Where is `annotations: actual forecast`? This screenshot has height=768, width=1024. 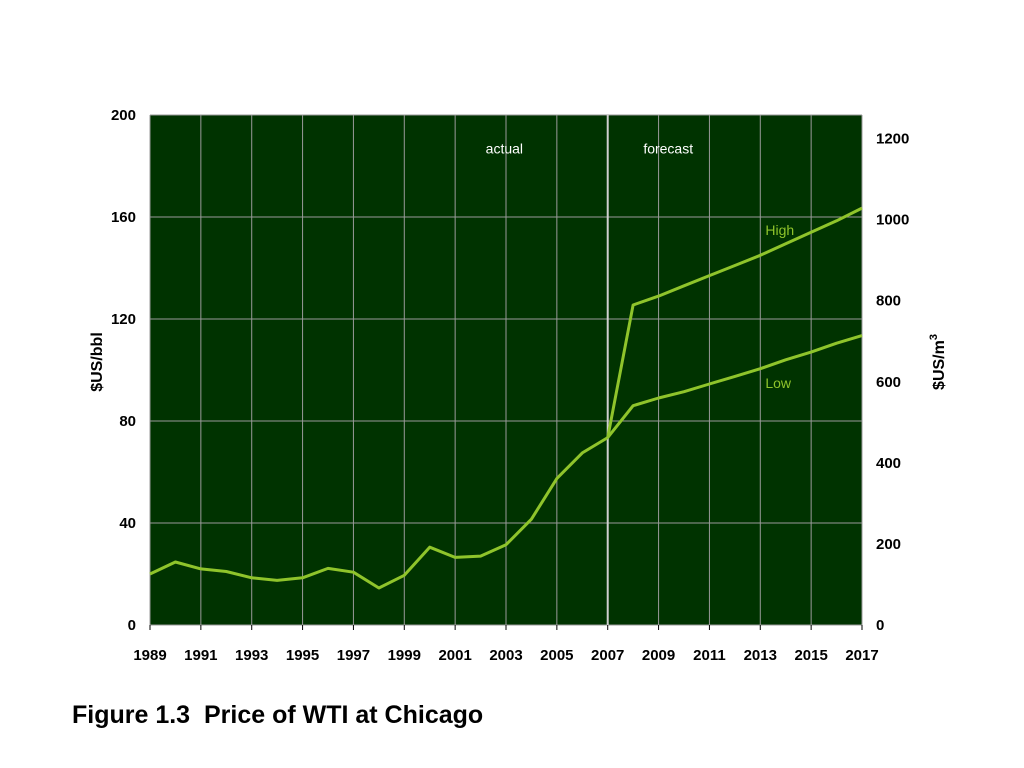 annotations: actual forecast is located at coordinates (590, 148).